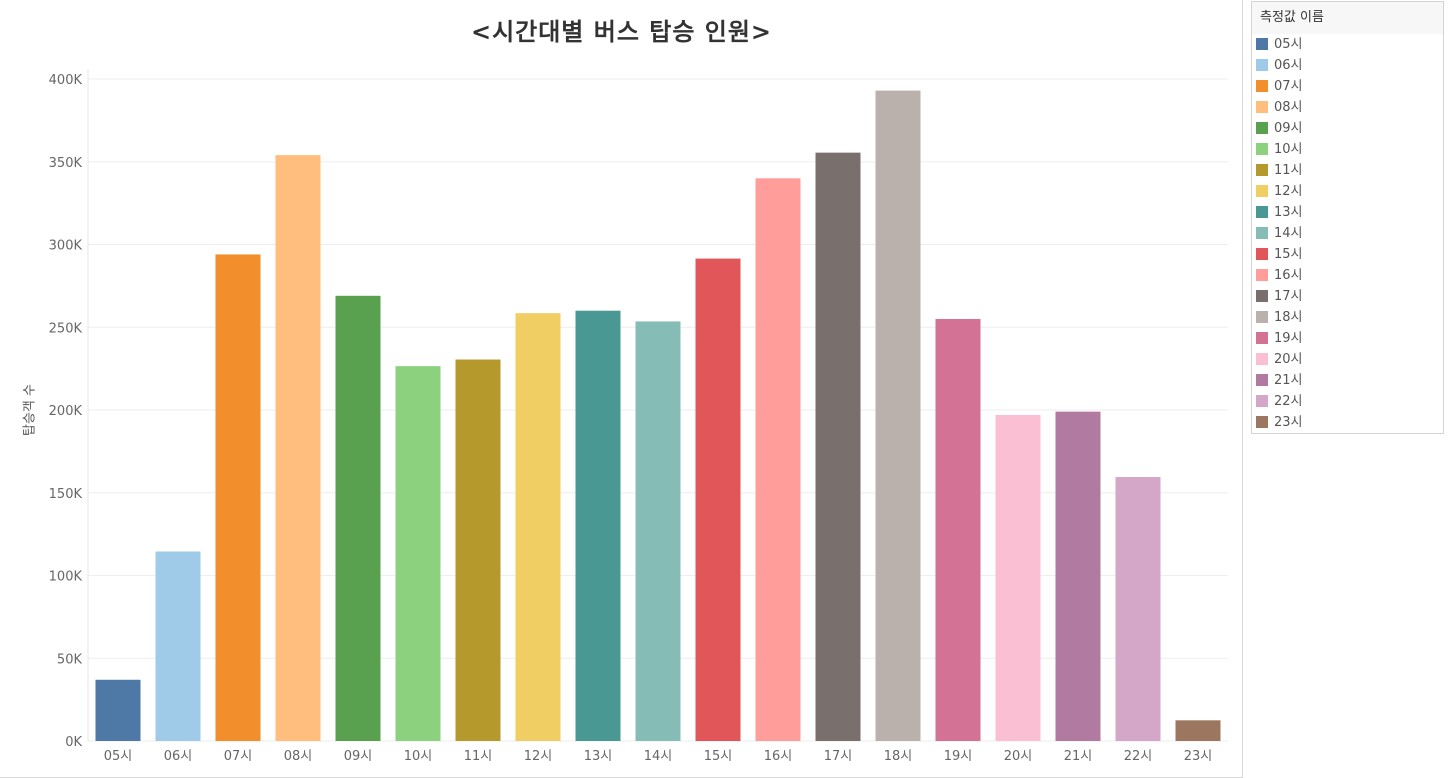 This screenshot has width=1449, height=778. I want to click on bar-05시, so click(118, 710).